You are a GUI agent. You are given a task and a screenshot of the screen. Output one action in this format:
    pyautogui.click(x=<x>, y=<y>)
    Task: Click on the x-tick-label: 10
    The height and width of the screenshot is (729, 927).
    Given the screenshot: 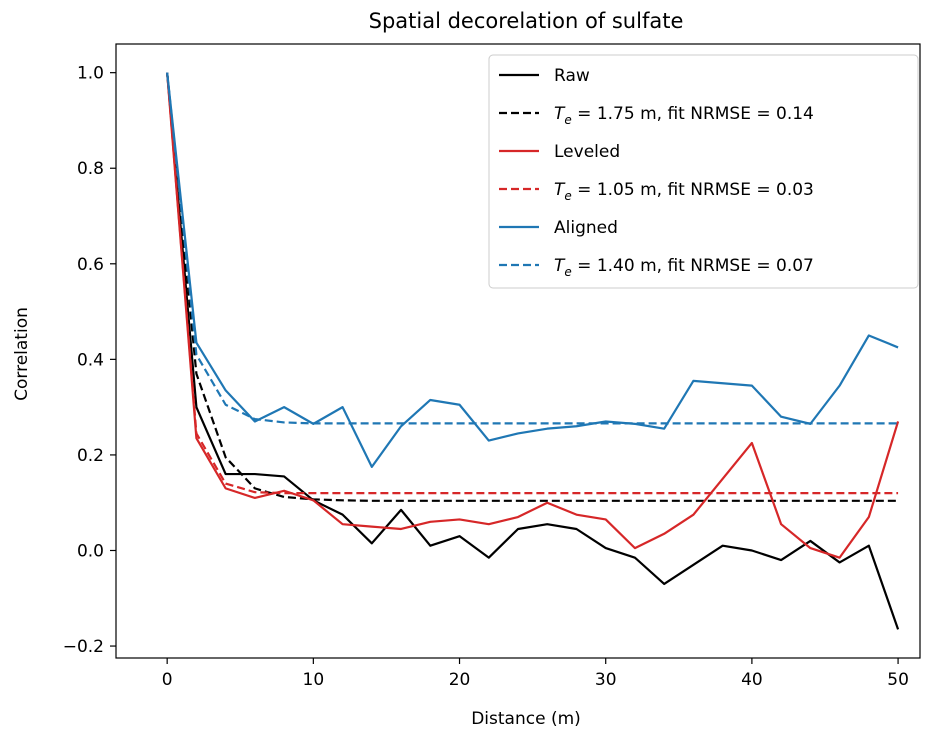 What is the action you would take?
    pyautogui.click(x=314, y=680)
    